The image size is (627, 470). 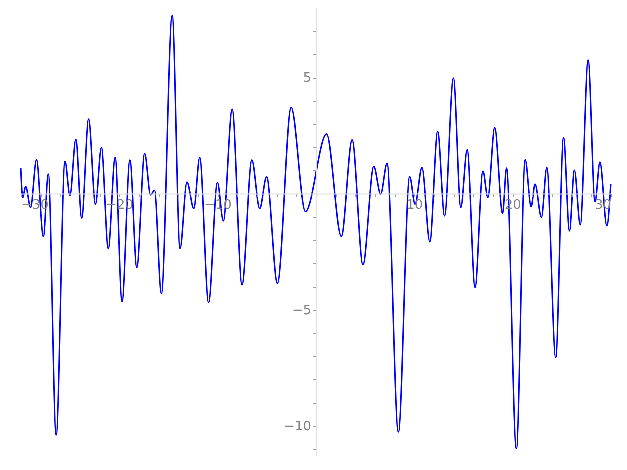 What do you see at coordinates (415, 206) in the screenshot?
I see `x-tick-label: 10` at bounding box center [415, 206].